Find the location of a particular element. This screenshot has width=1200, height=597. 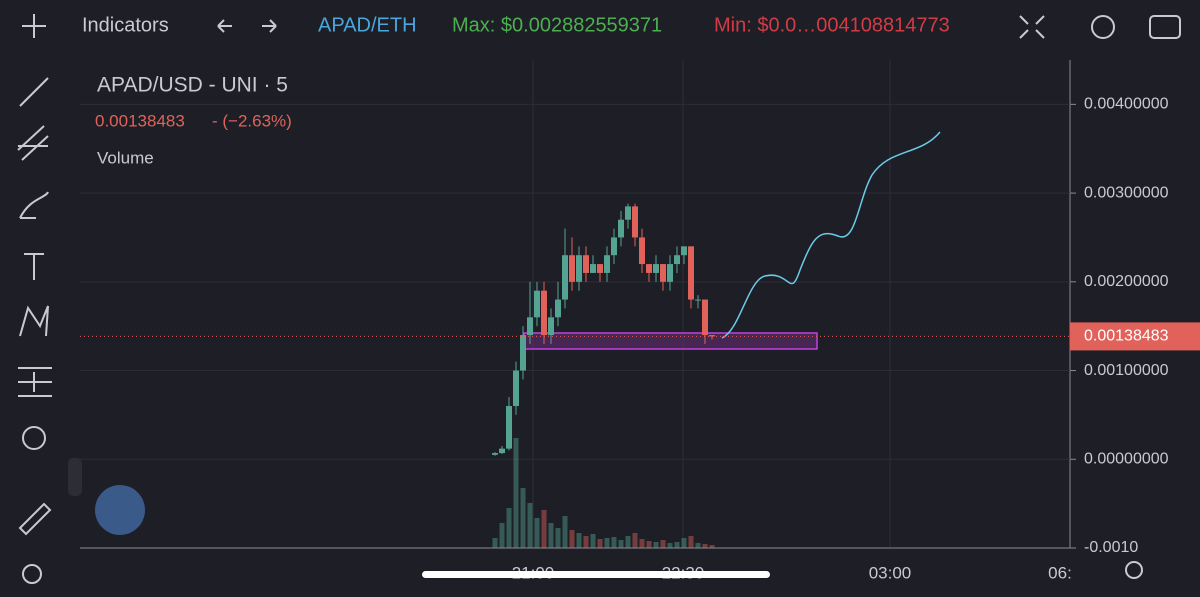

emoji-tool is located at coordinates (34, 438).